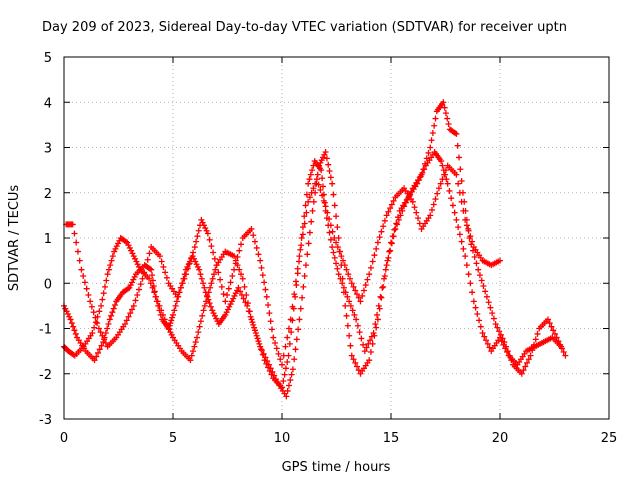 This screenshot has width=640, height=485. Describe the element at coordinates (64, 438) in the screenshot. I see `x-tick-label: 0` at that location.